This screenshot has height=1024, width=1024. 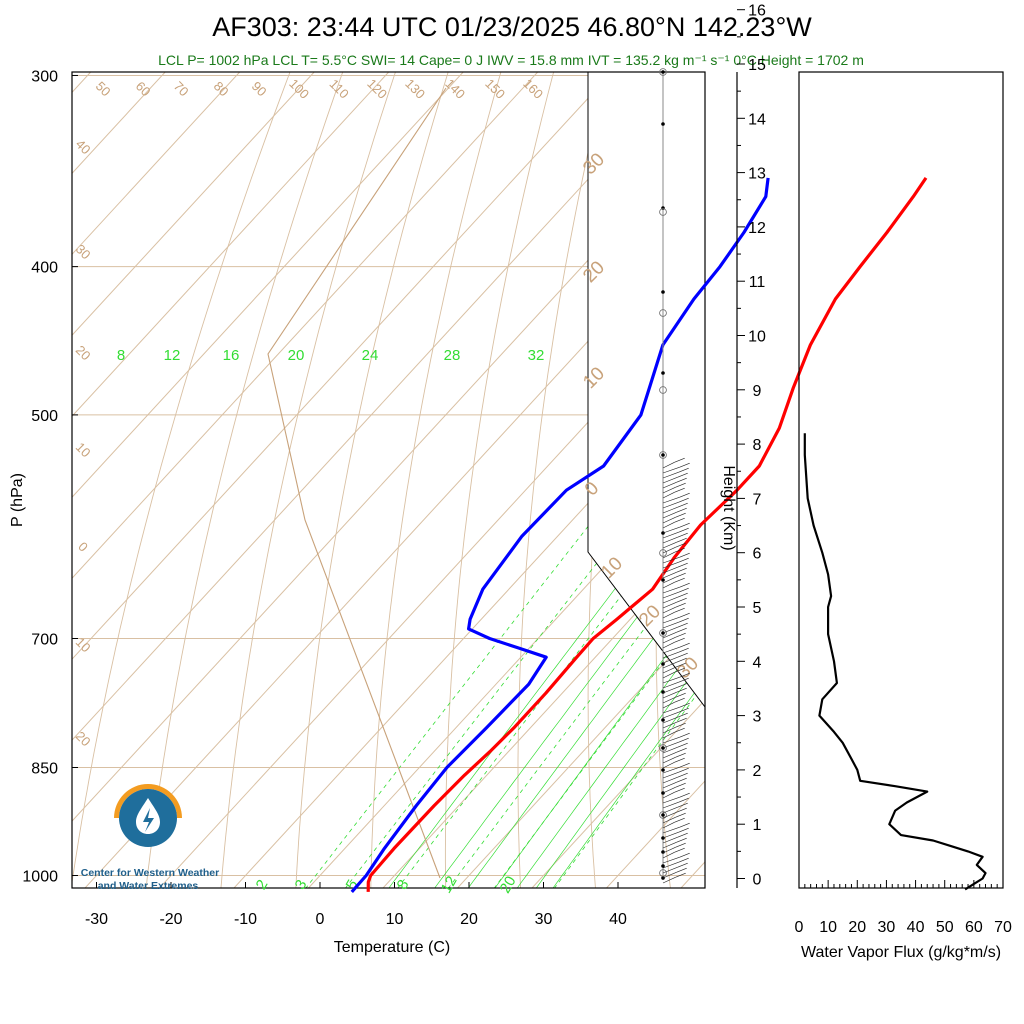 What do you see at coordinates (508, 884) in the screenshot?
I see `mixing-ratio-bottom-label: 20` at bounding box center [508, 884].